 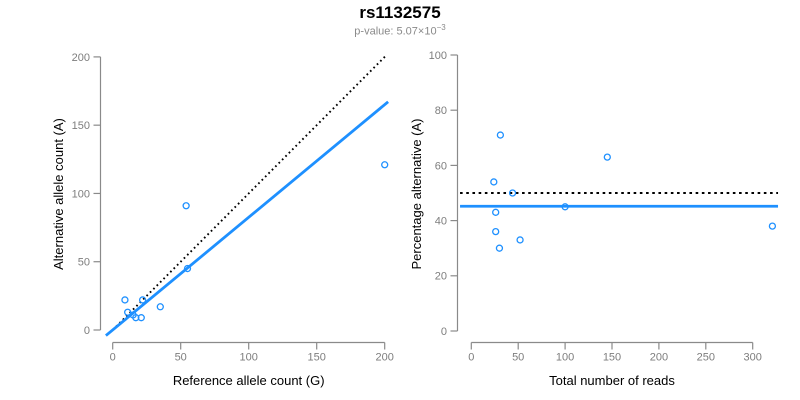 I want to click on x-tick-label: 300, so click(x=753, y=358).